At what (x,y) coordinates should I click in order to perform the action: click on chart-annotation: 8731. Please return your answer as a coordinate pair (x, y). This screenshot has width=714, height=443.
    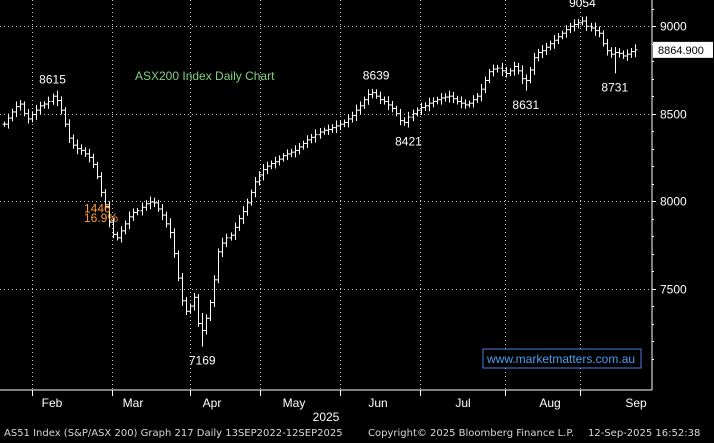
    Looking at the image, I should click on (614, 87).